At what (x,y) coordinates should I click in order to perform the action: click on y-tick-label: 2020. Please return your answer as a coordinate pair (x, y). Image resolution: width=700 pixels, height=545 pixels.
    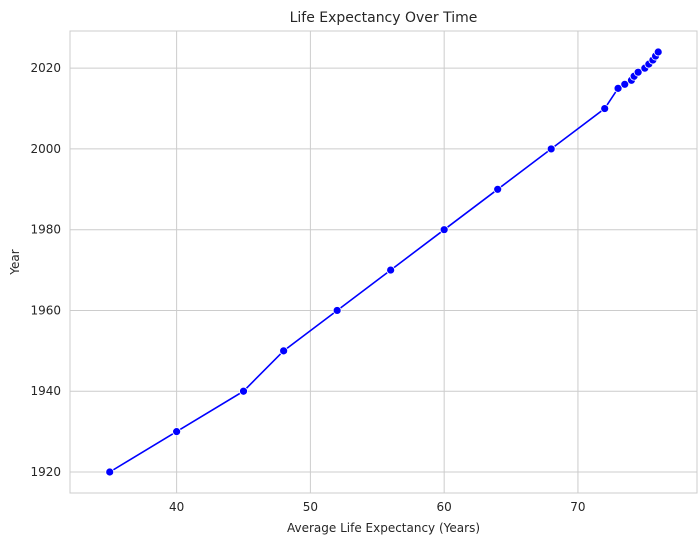
    Looking at the image, I should click on (45, 68).